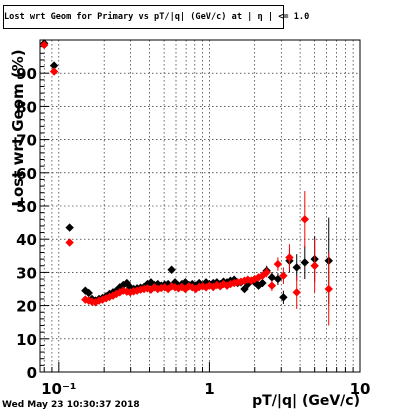 This screenshot has height=418, width=400. I want to click on footer-timestamp: Wed May 23 10:30:37 2018, so click(71, 405).